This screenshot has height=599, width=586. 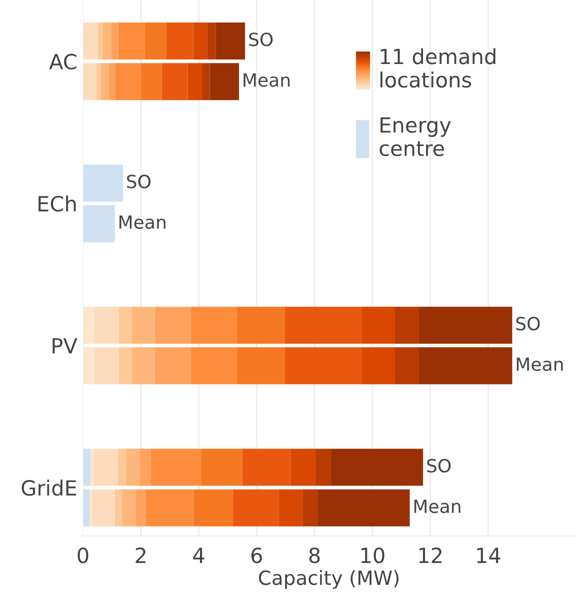 What do you see at coordinates (65, 346) in the screenshot?
I see `y-tick-label: PV` at bounding box center [65, 346].